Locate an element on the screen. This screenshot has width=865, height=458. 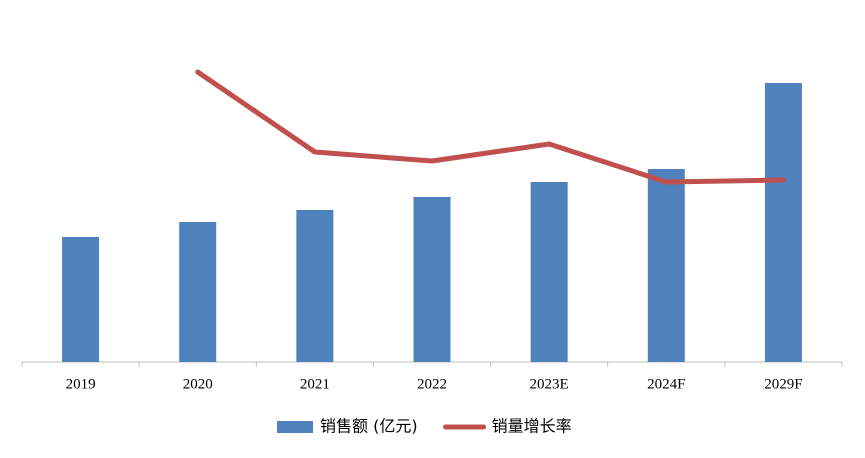
x-tick-label: 2020 is located at coordinates (198, 384).